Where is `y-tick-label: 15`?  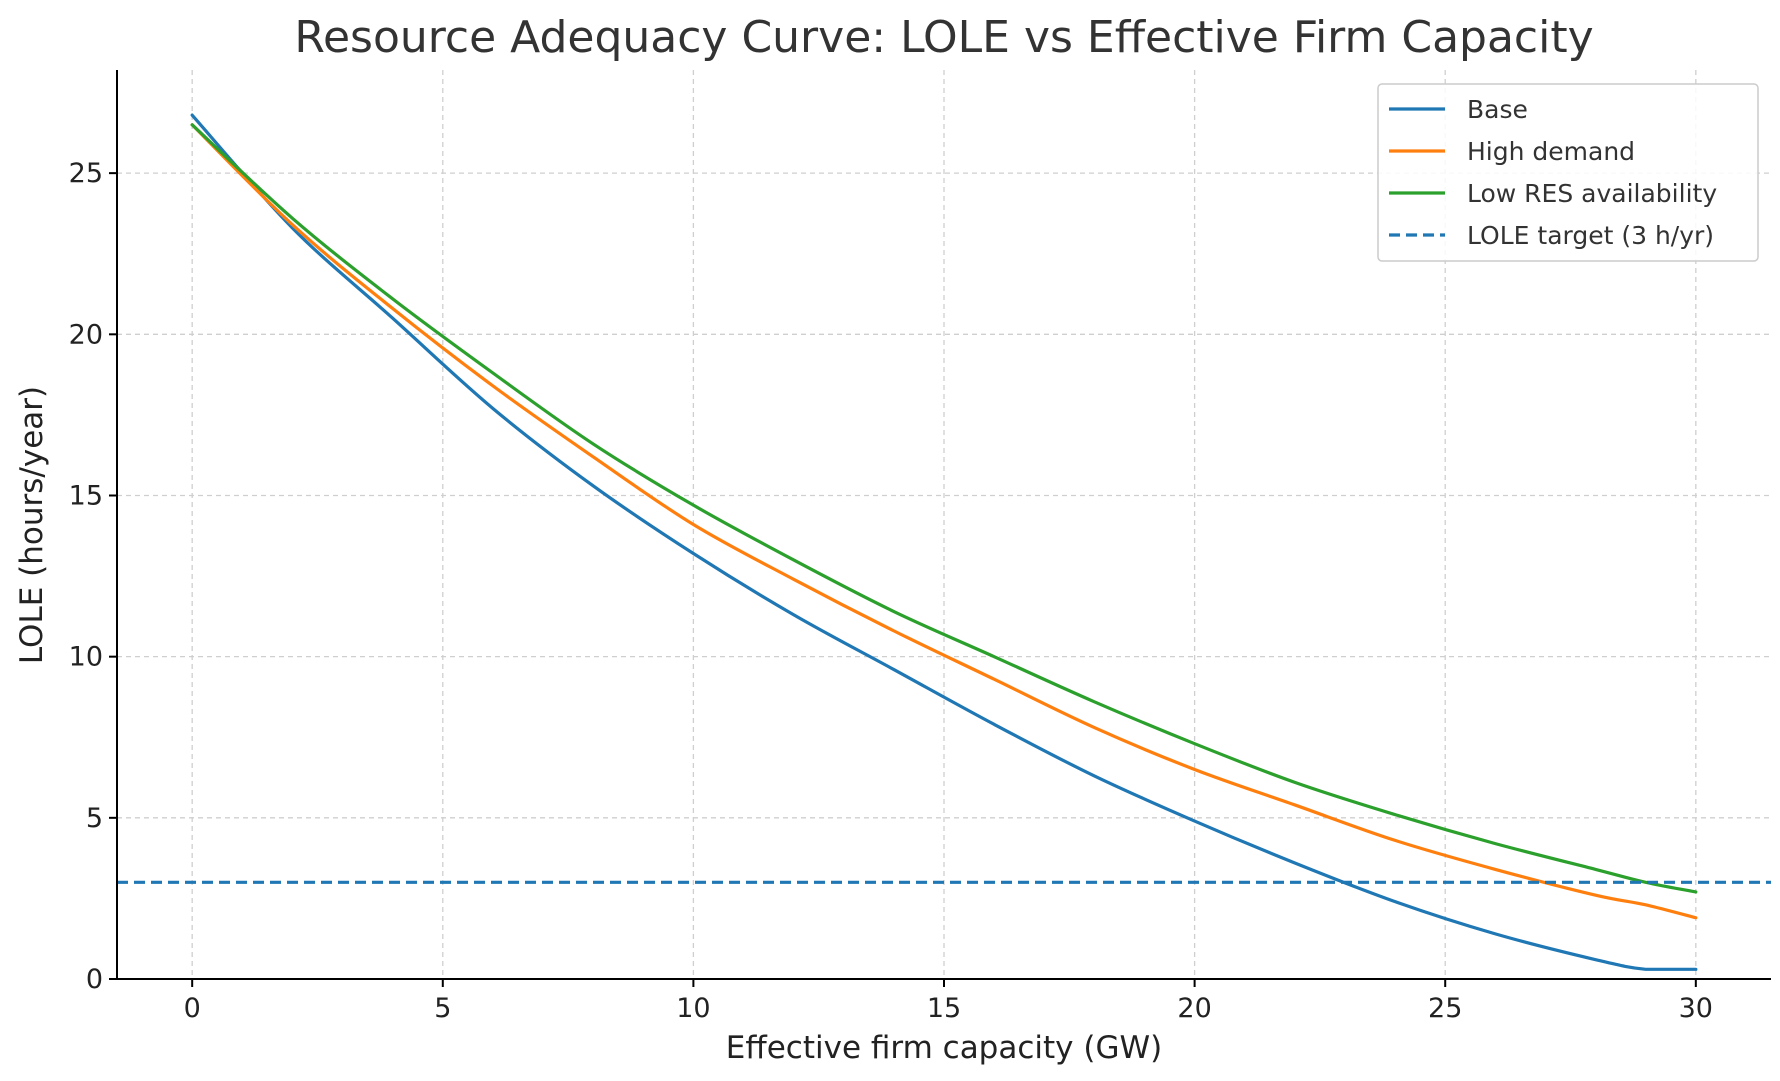
y-tick-label: 15 is located at coordinates (86, 495).